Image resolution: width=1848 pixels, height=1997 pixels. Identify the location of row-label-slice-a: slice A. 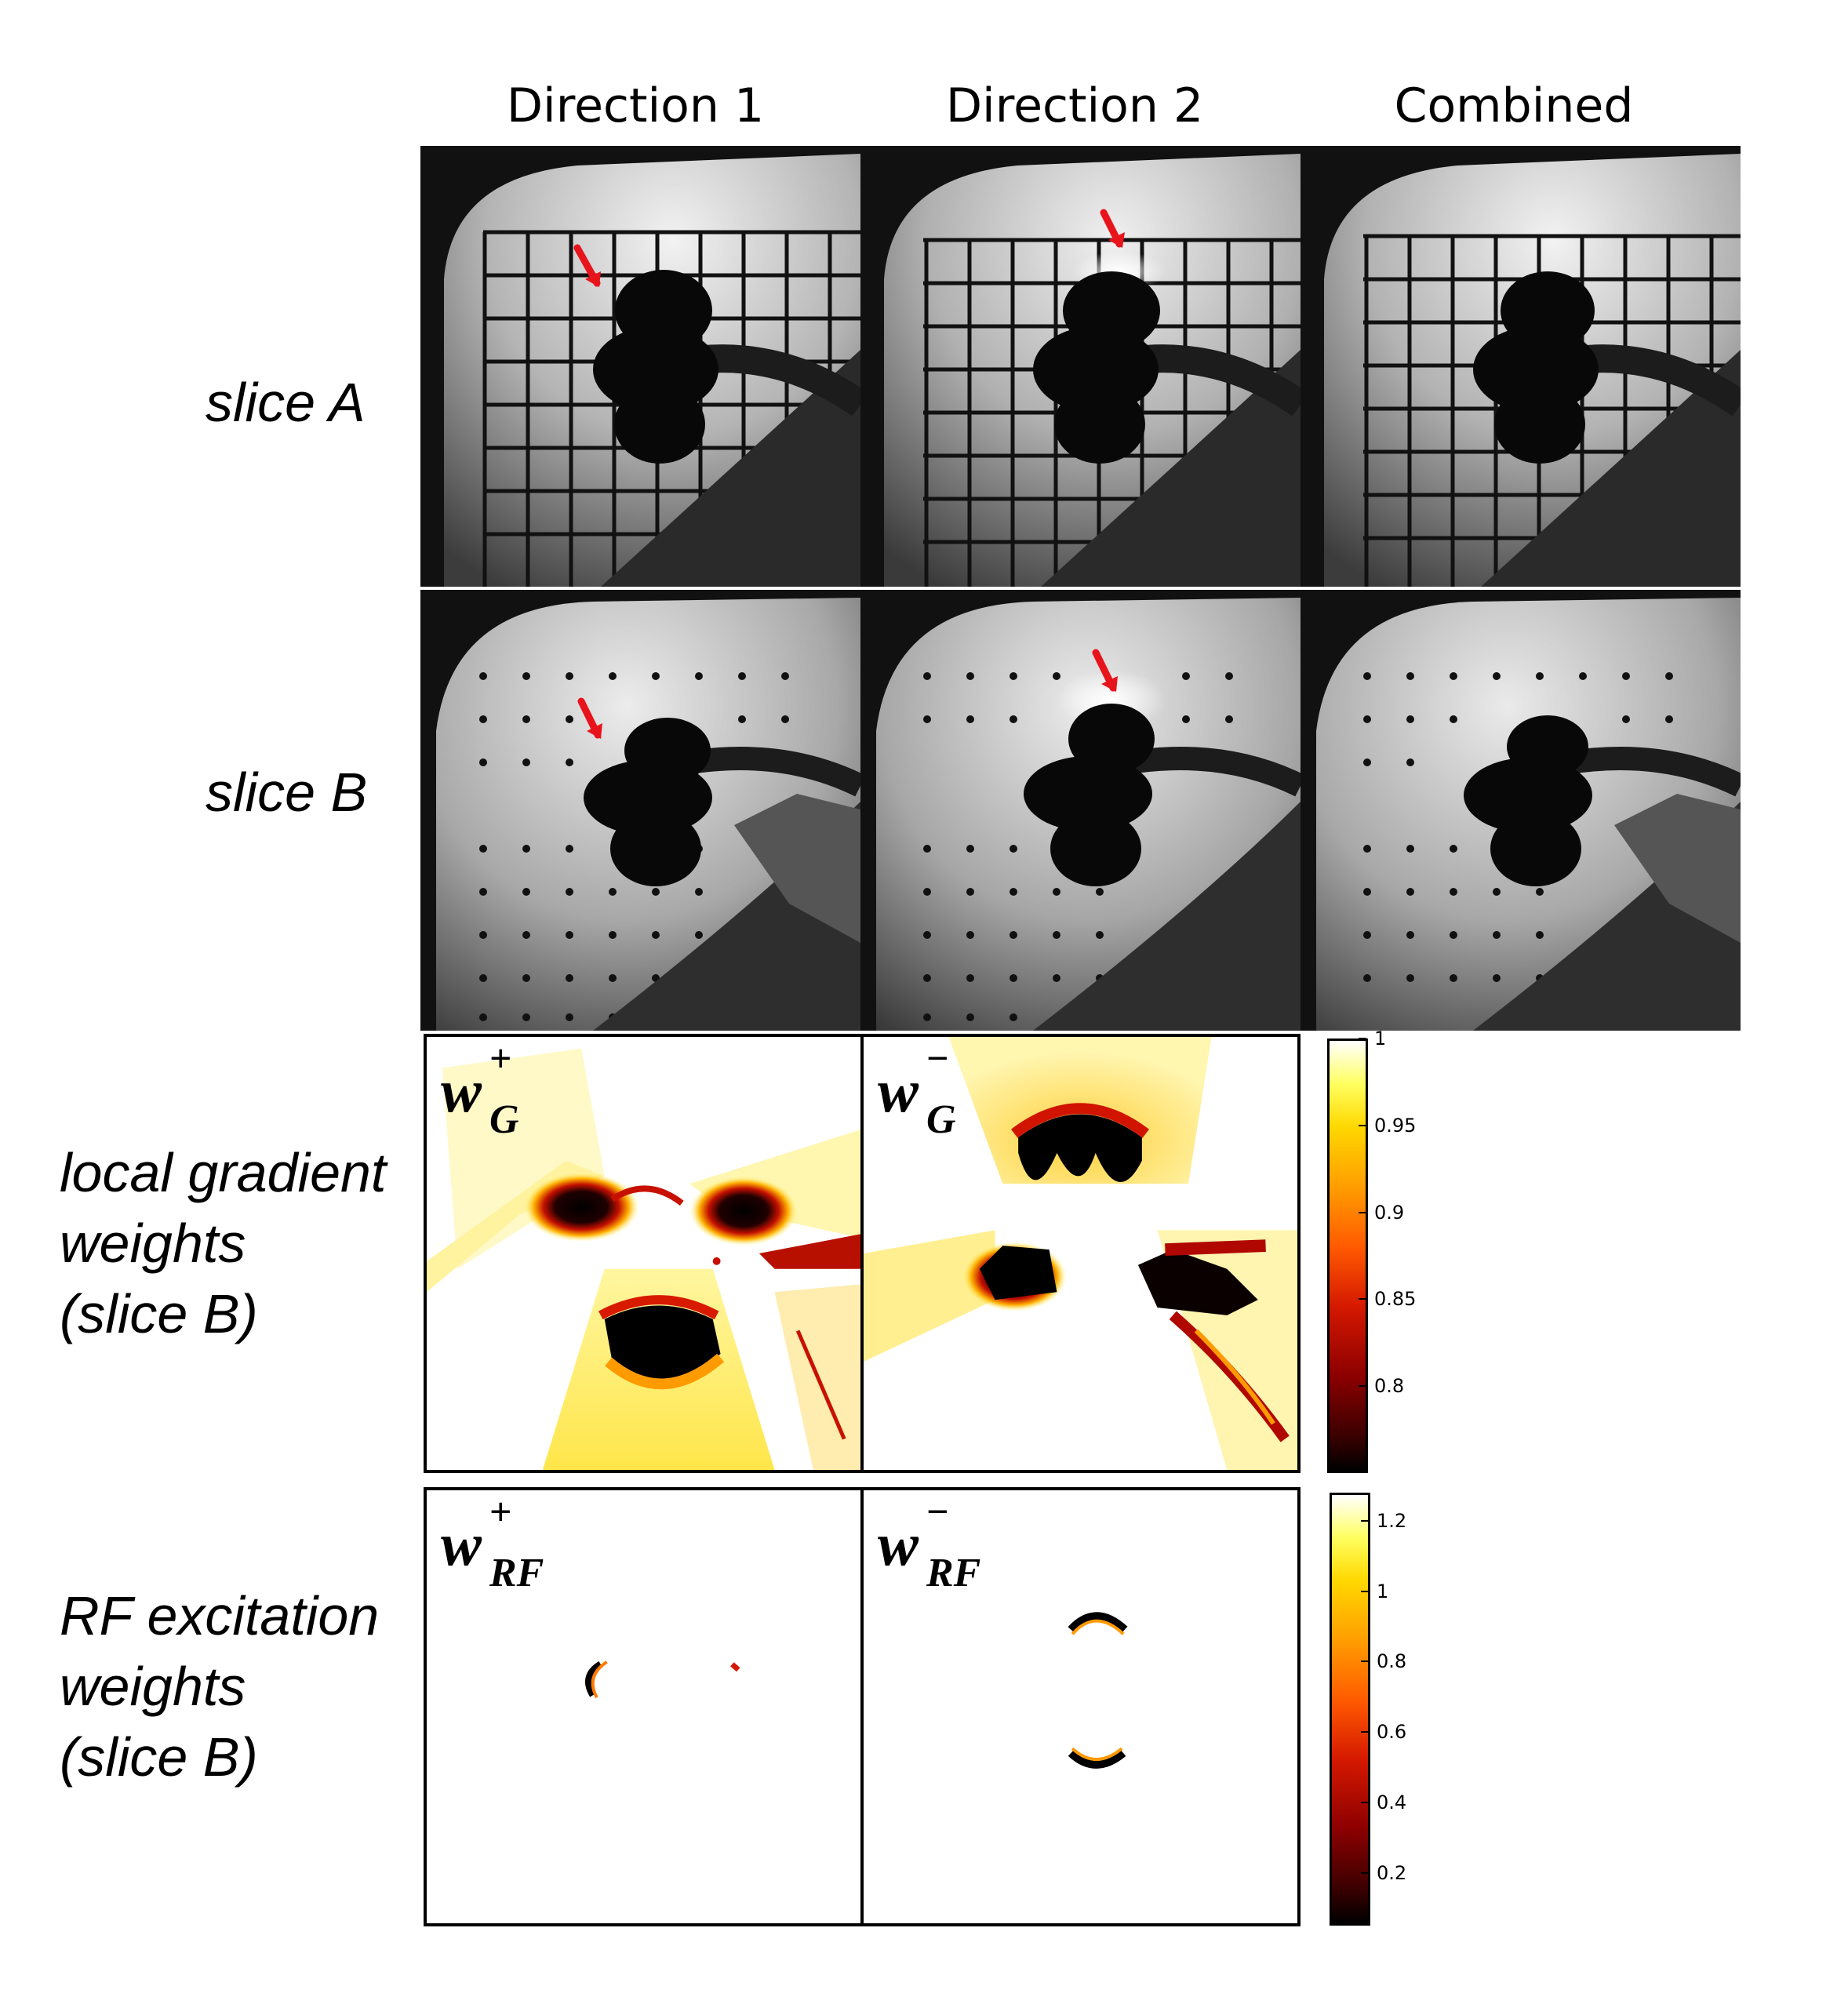
(394, 402).